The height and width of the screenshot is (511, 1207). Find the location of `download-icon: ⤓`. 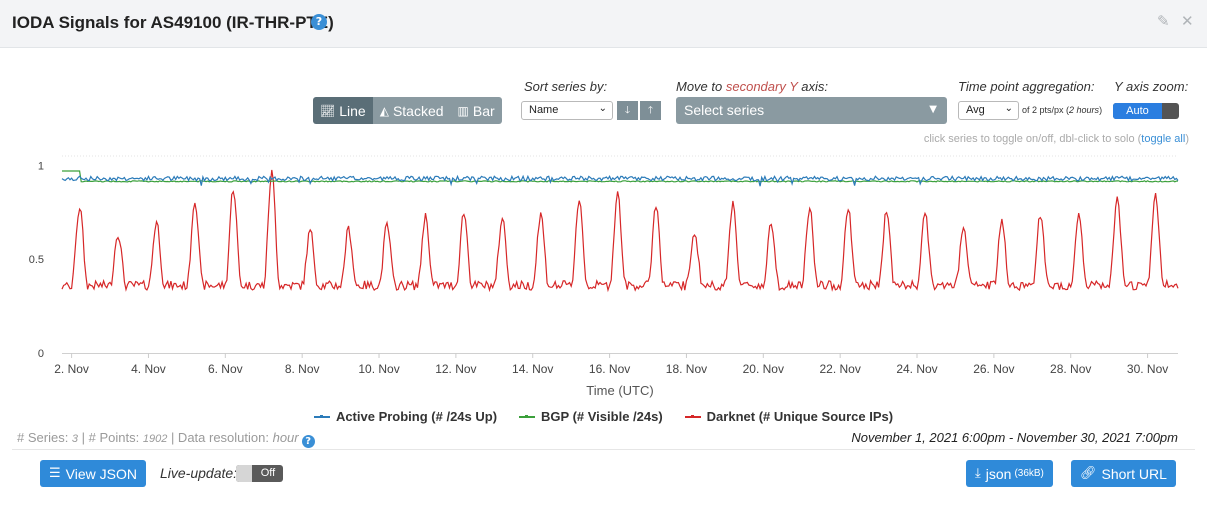

download-icon: ⤓ is located at coordinates (978, 473).